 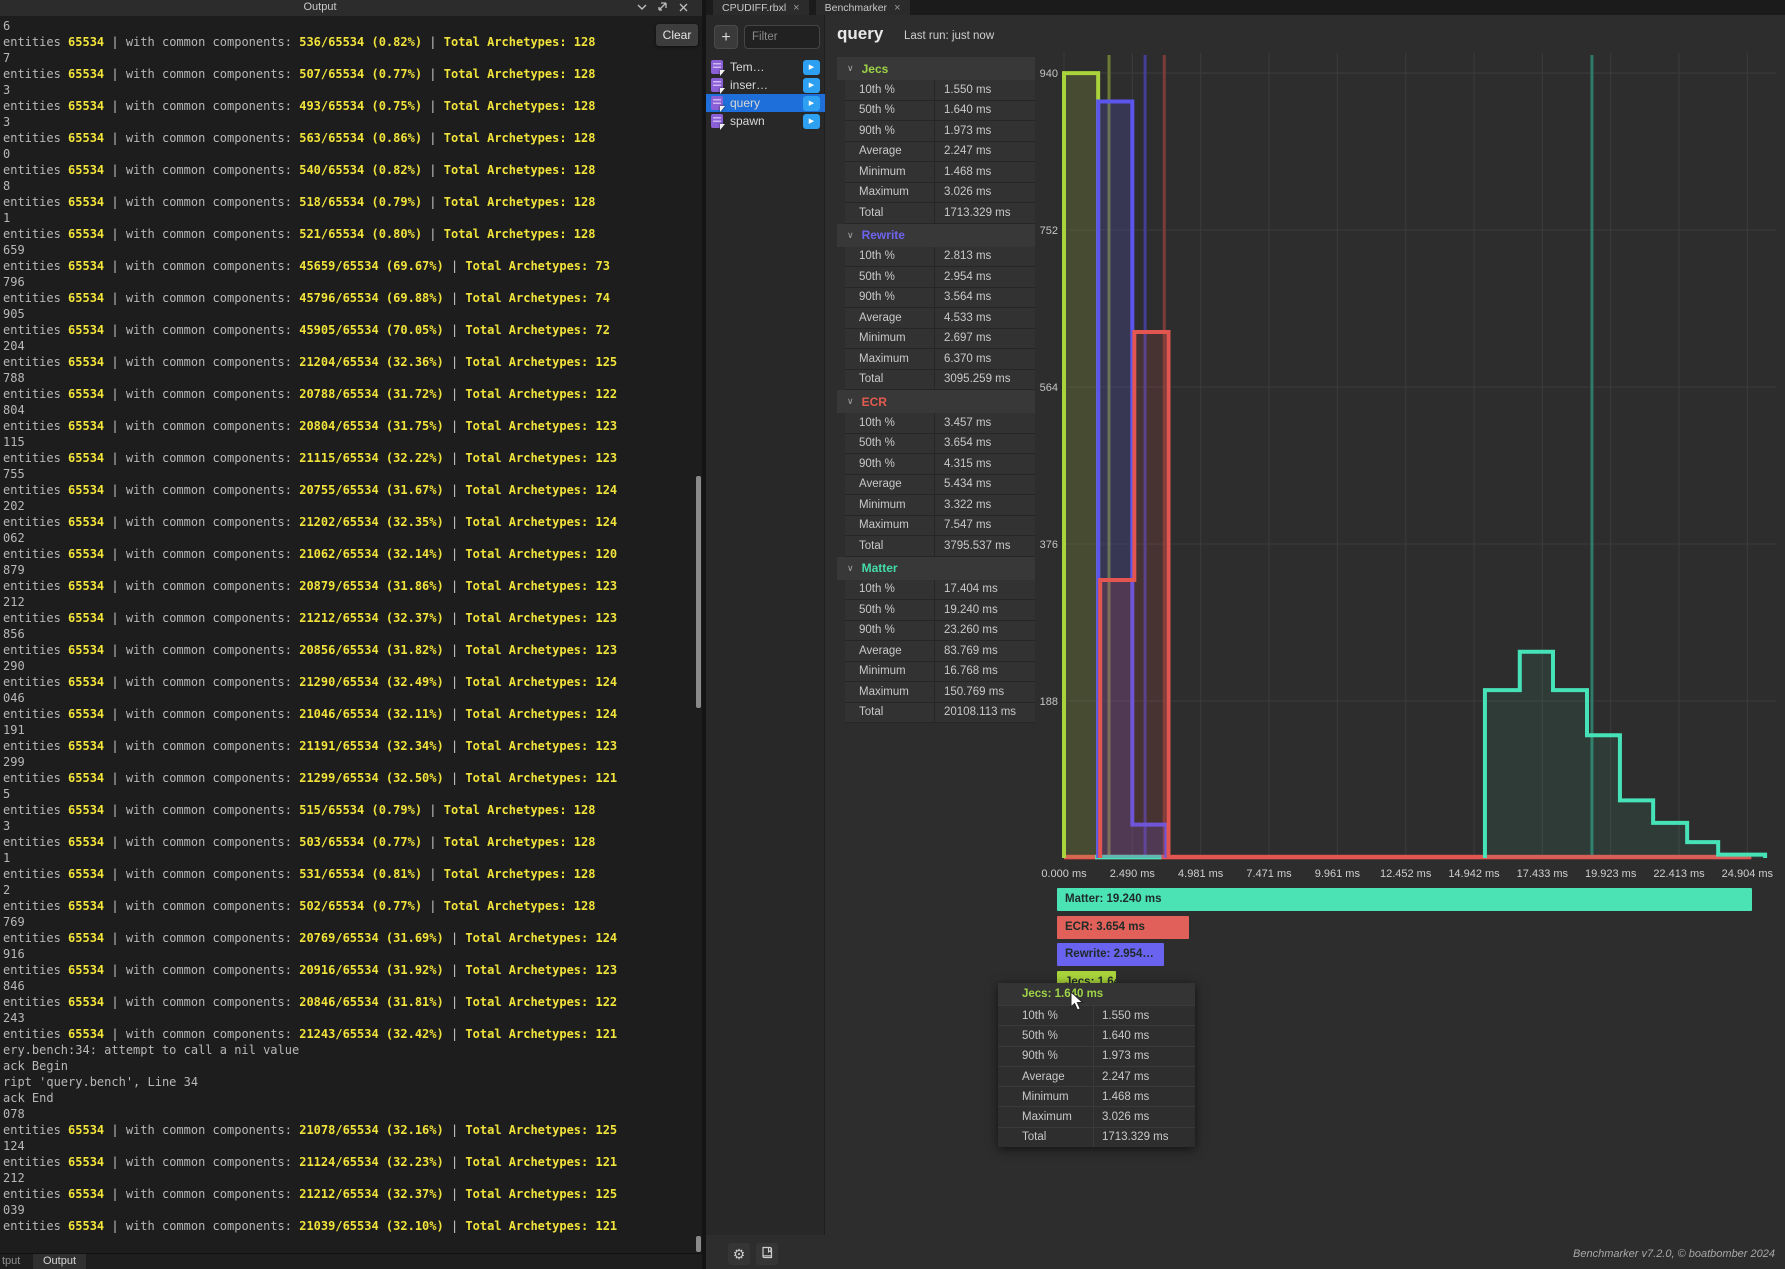 What do you see at coordinates (936, 235) in the screenshot?
I see `stats-section-header: ∨ Rewrite` at bounding box center [936, 235].